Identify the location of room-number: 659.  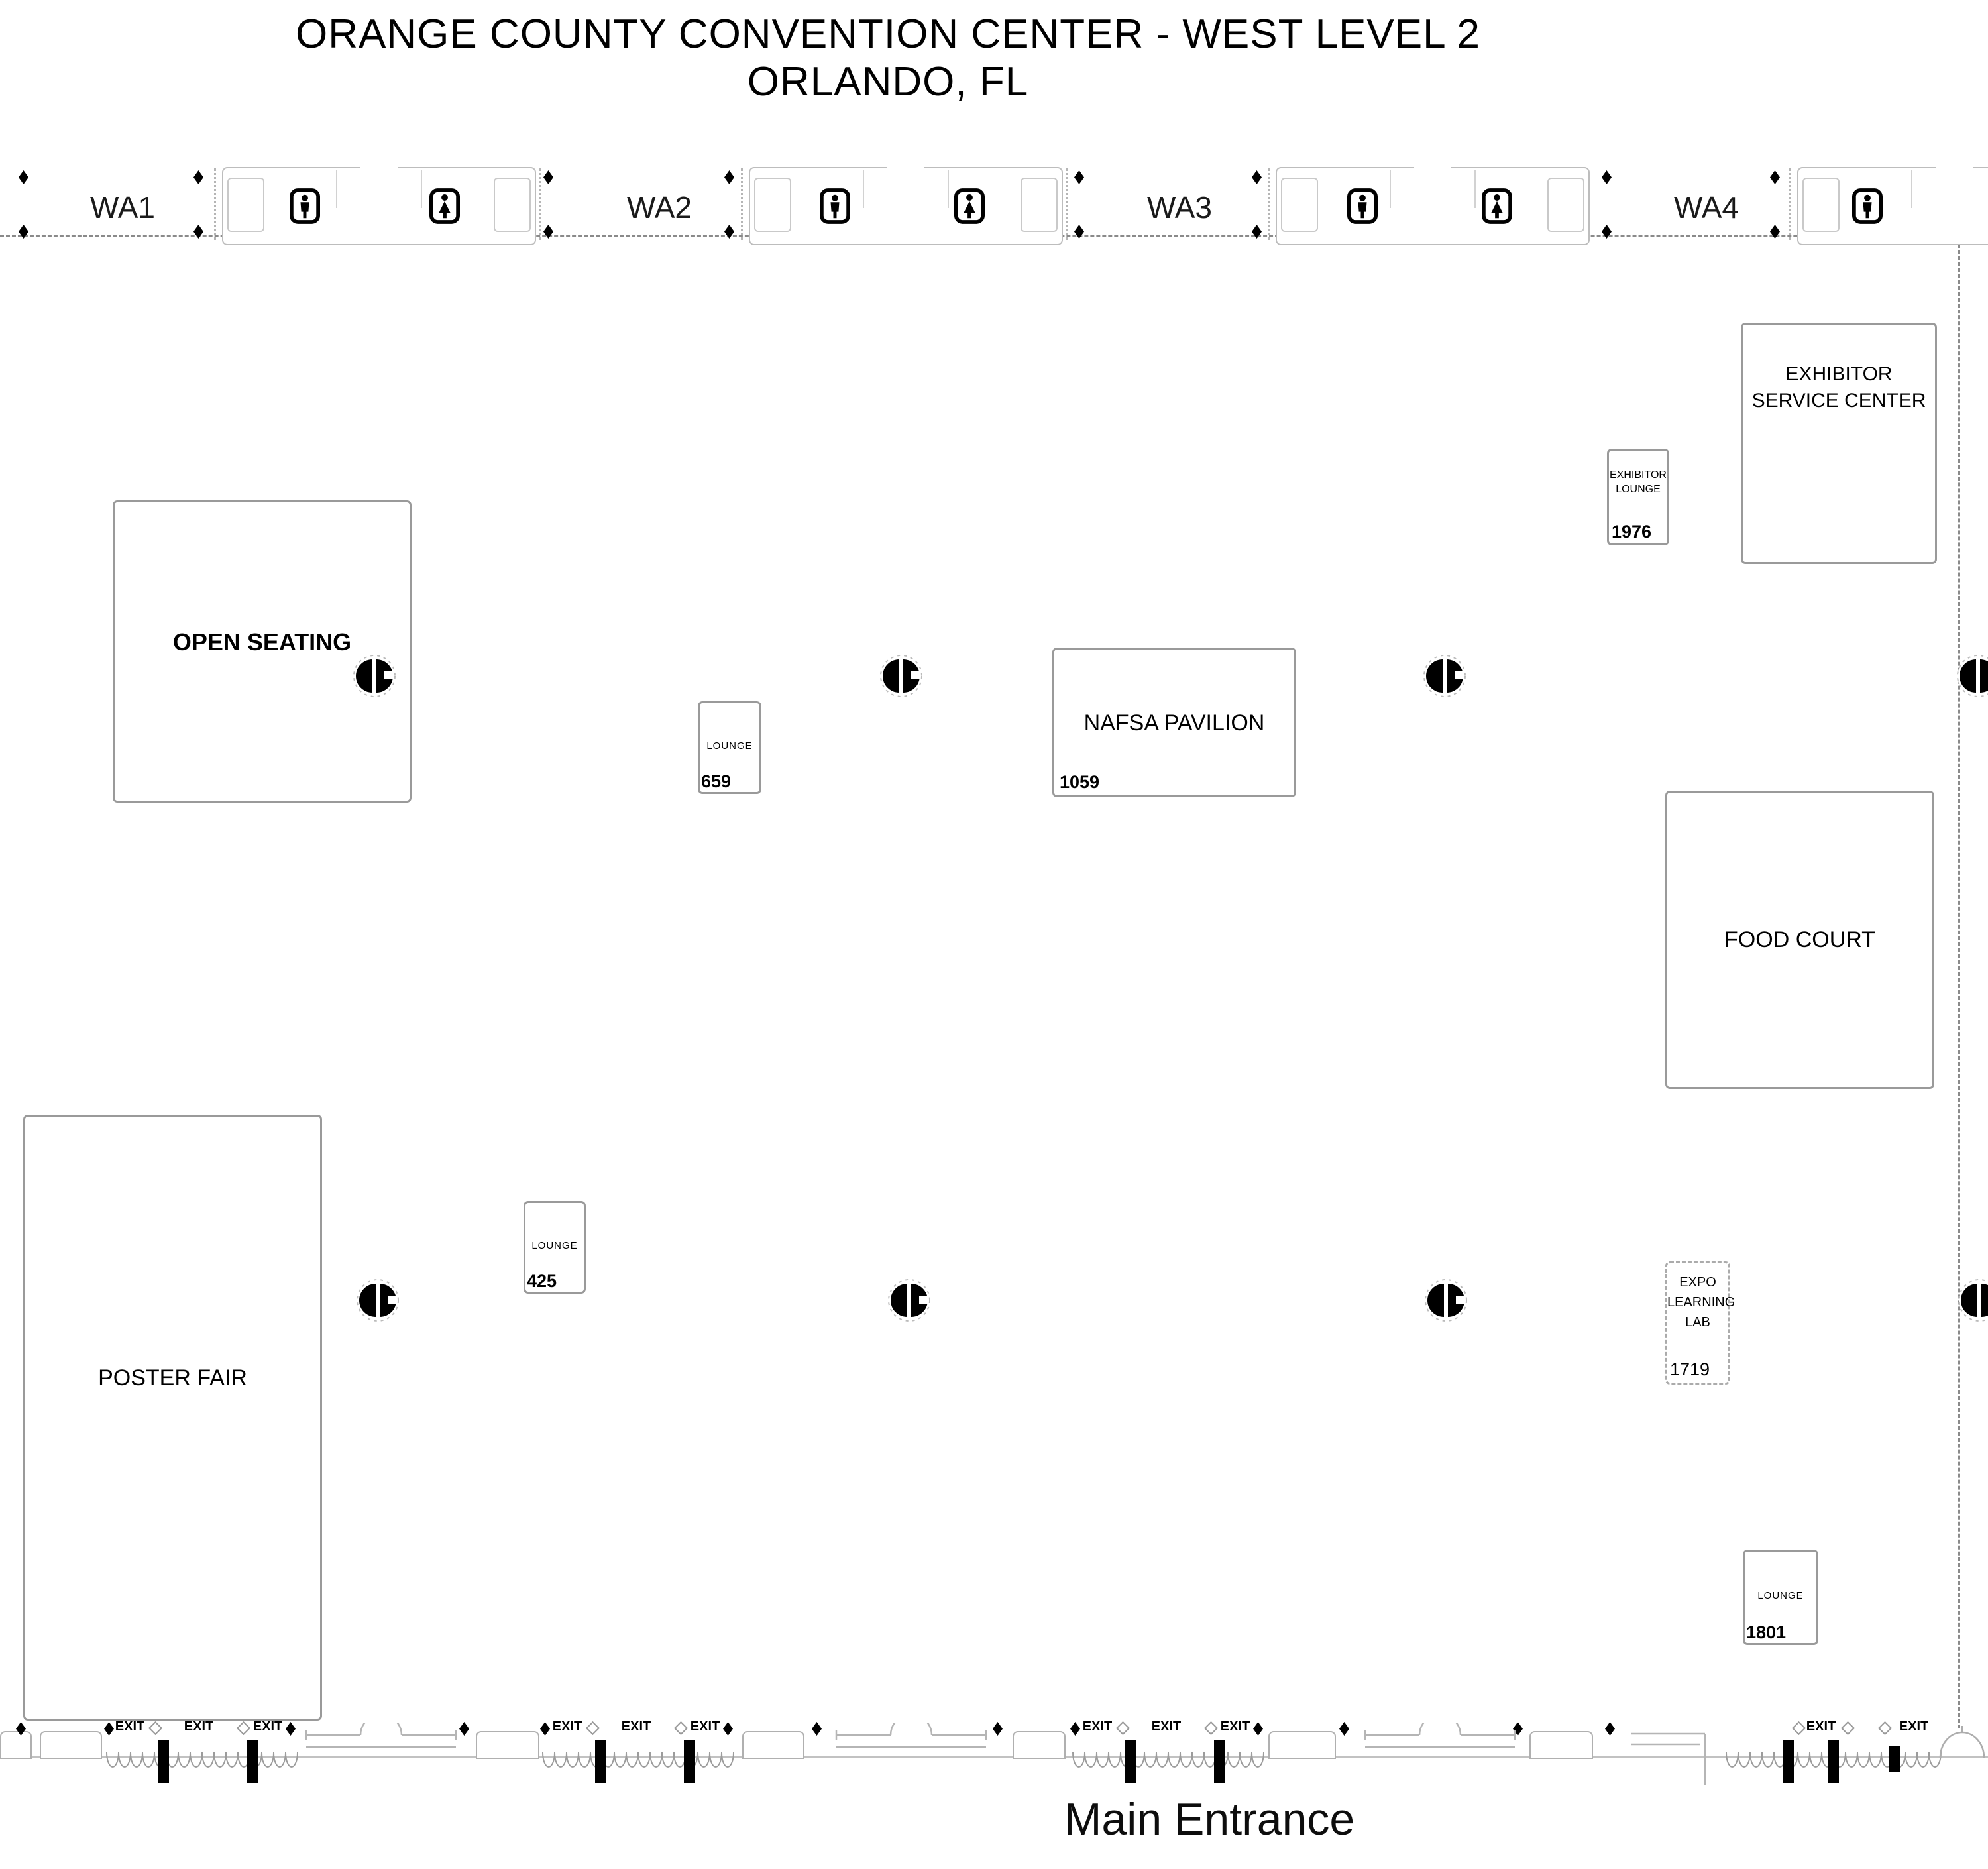
(716, 781).